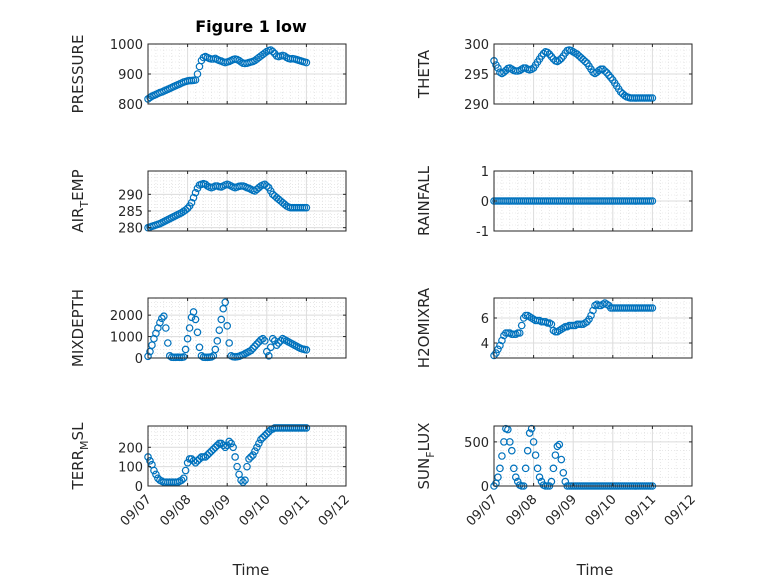  I want to click on sun_flux-y-tick-label: 500, so click(476, 443).